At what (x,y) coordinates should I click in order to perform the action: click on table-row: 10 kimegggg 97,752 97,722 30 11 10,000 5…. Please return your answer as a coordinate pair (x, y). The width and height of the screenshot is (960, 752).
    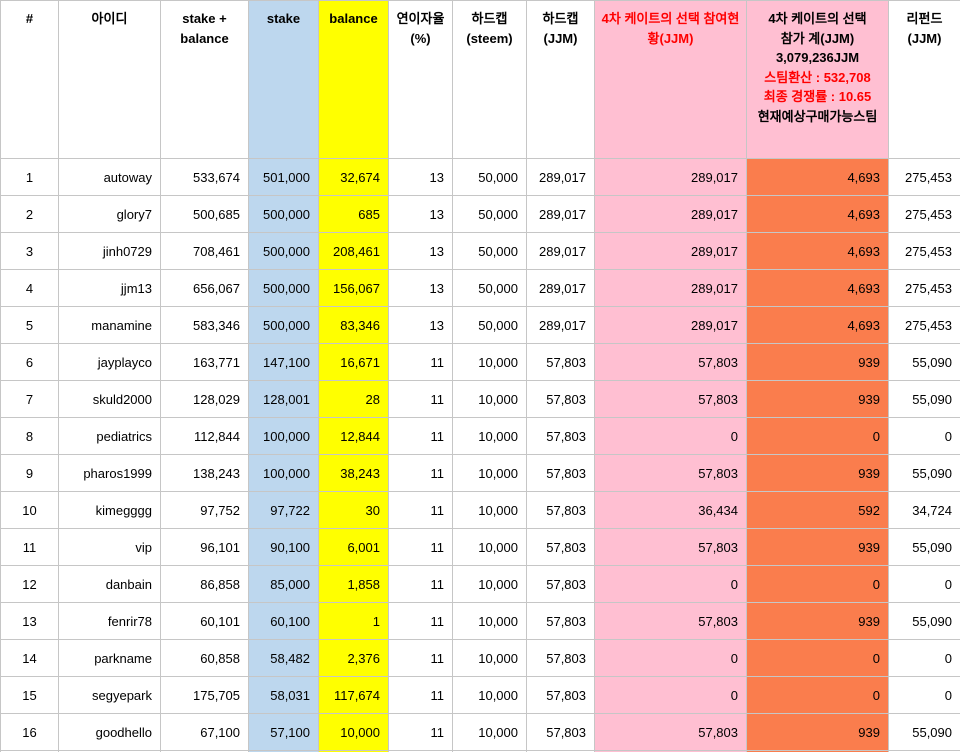
    Looking at the image, I should click on (480, 510).